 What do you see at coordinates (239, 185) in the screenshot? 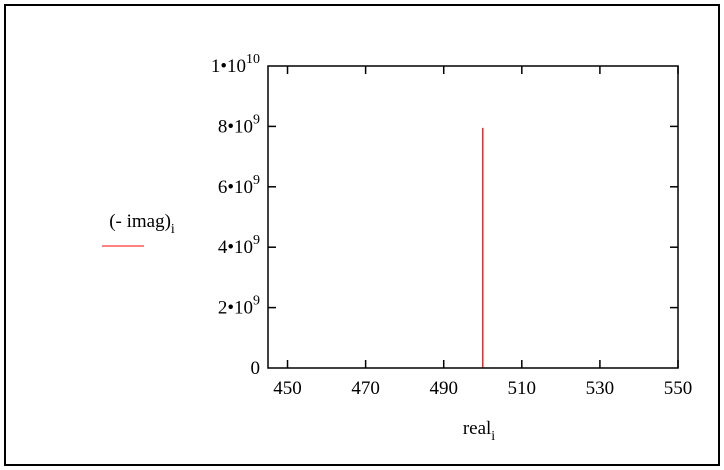
I see `y-tick-label: 6•109` at bounding box center [239, 185].